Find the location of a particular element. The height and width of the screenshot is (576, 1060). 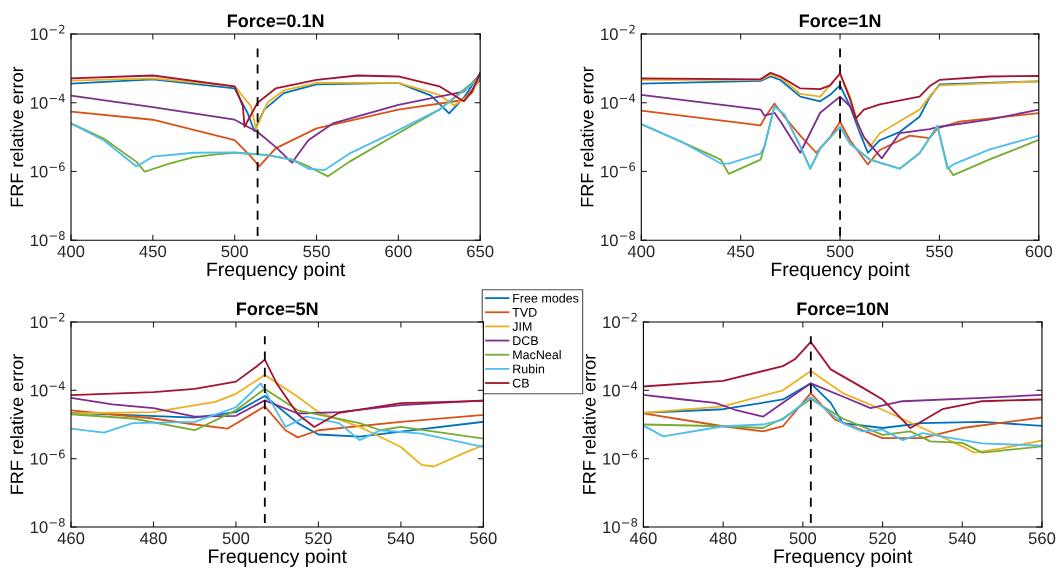

chart-title: Force=5N is located at coordinates (277, 309).